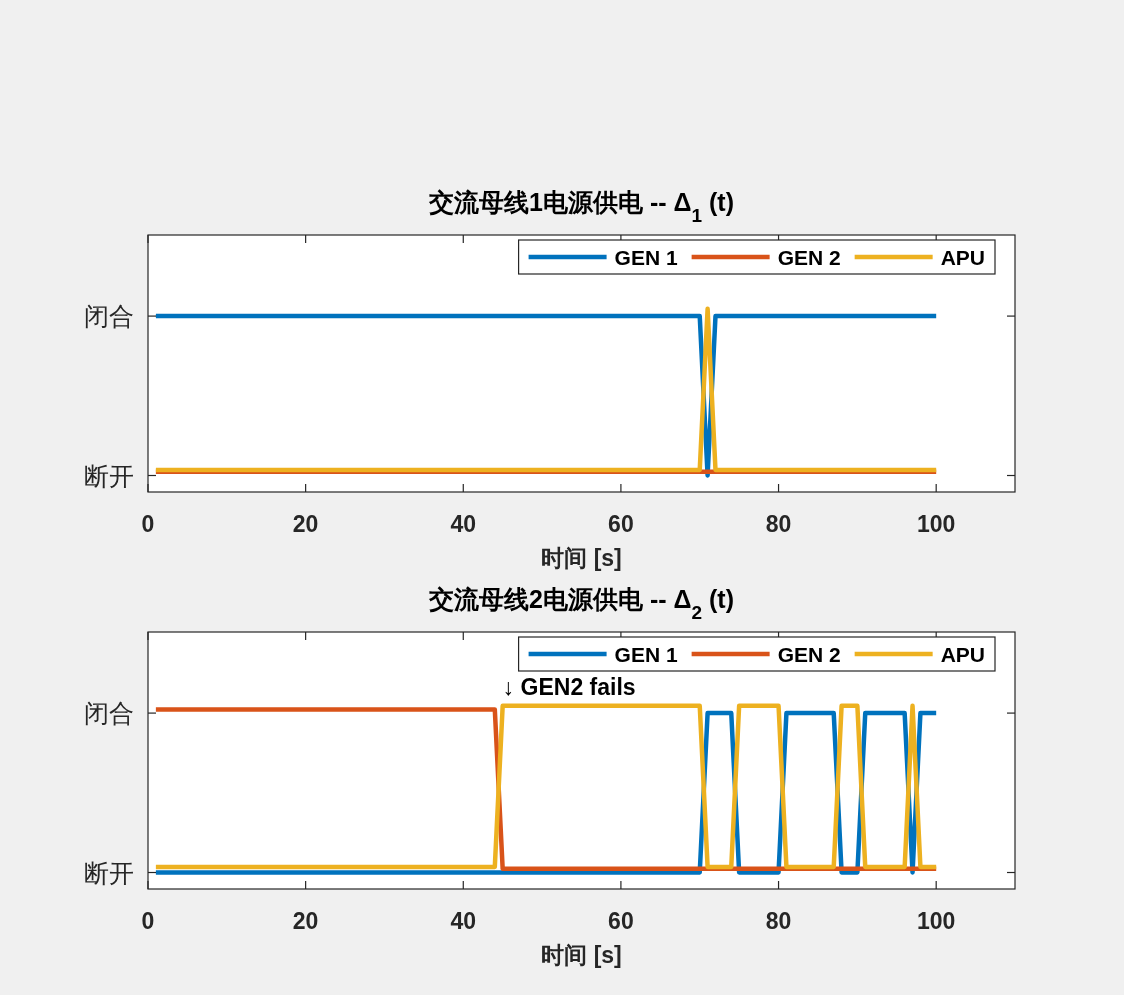 This screenshot has height=995, width=1124. Describe the element at coordinates (581, 207) in the screenshot. I see `chart-title: 交流母线1电源供电 -- Δ$_{1}$ (t)` at that location.